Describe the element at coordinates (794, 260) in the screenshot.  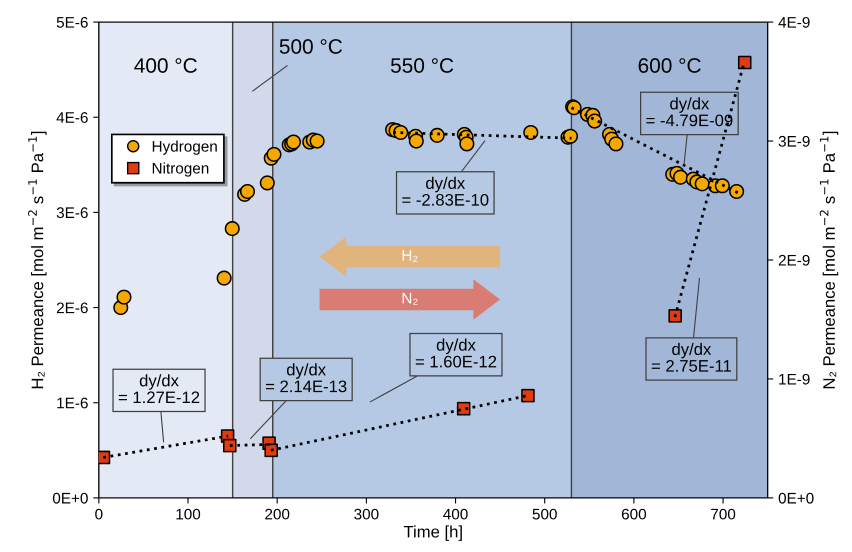
I see `y2-tick-label: 2E-9` at that location.